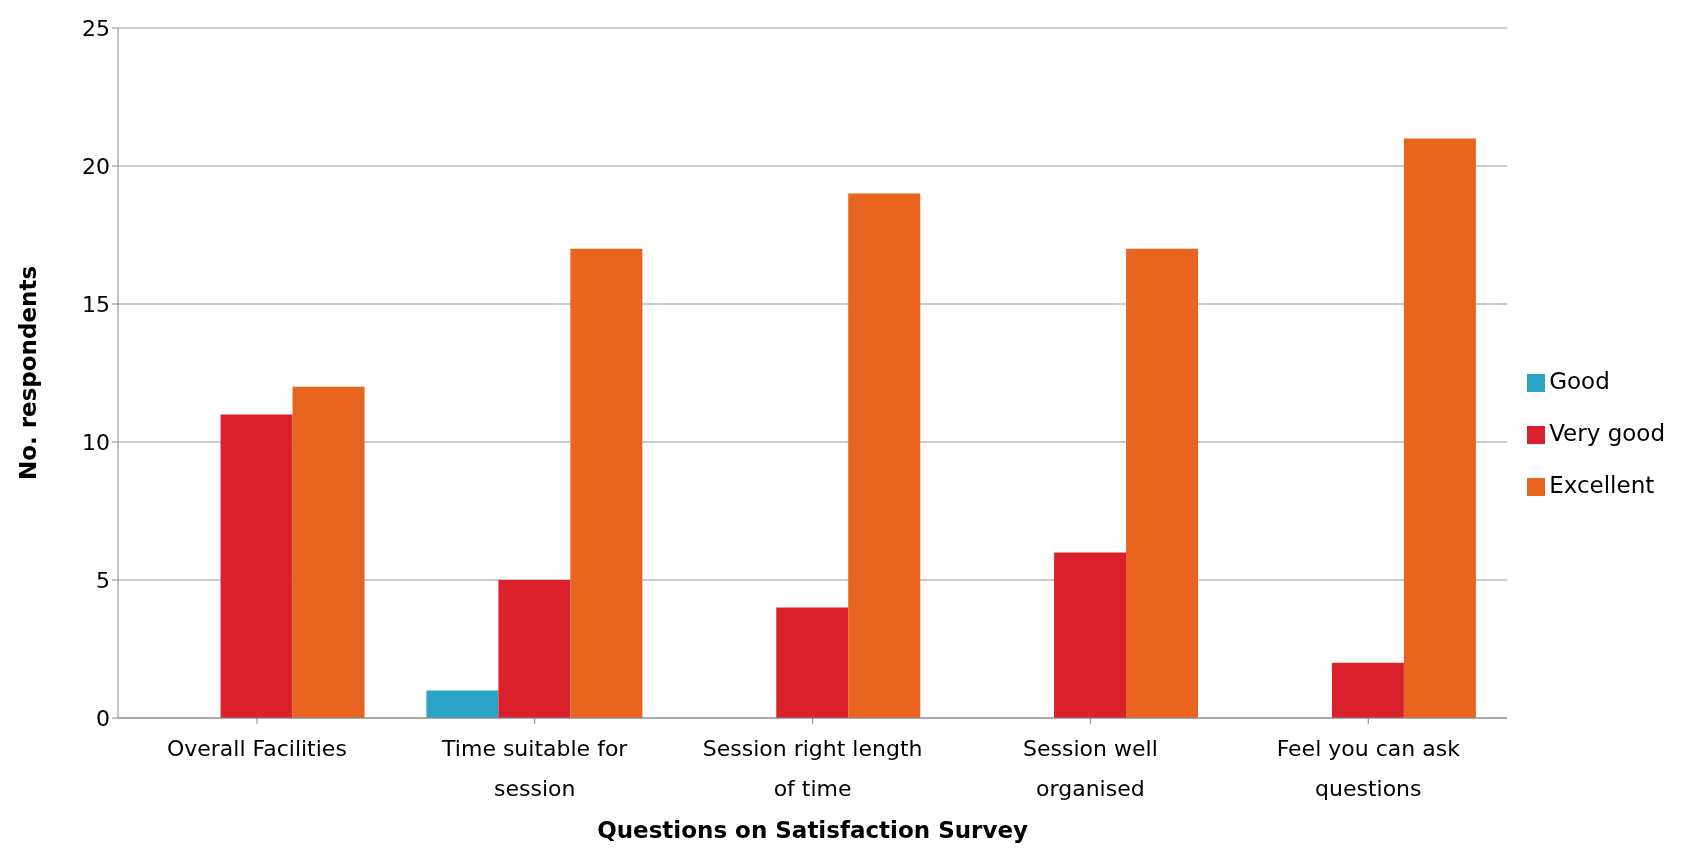  Describe the element at coordinates (256, 748) in the screenshot. I see `x-tick-label: Overall Facilities` at that location.